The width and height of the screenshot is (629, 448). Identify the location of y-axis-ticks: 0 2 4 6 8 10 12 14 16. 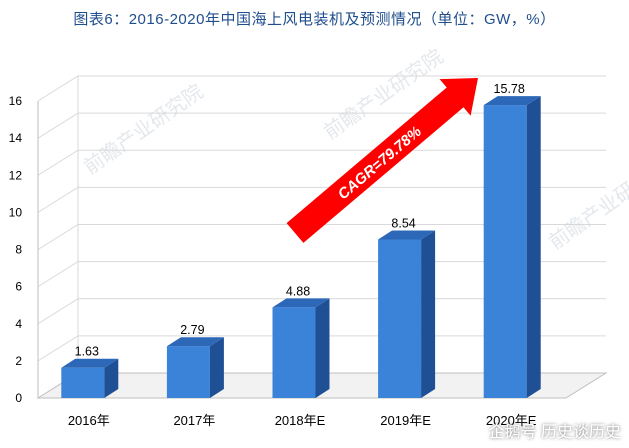
(16, 249).